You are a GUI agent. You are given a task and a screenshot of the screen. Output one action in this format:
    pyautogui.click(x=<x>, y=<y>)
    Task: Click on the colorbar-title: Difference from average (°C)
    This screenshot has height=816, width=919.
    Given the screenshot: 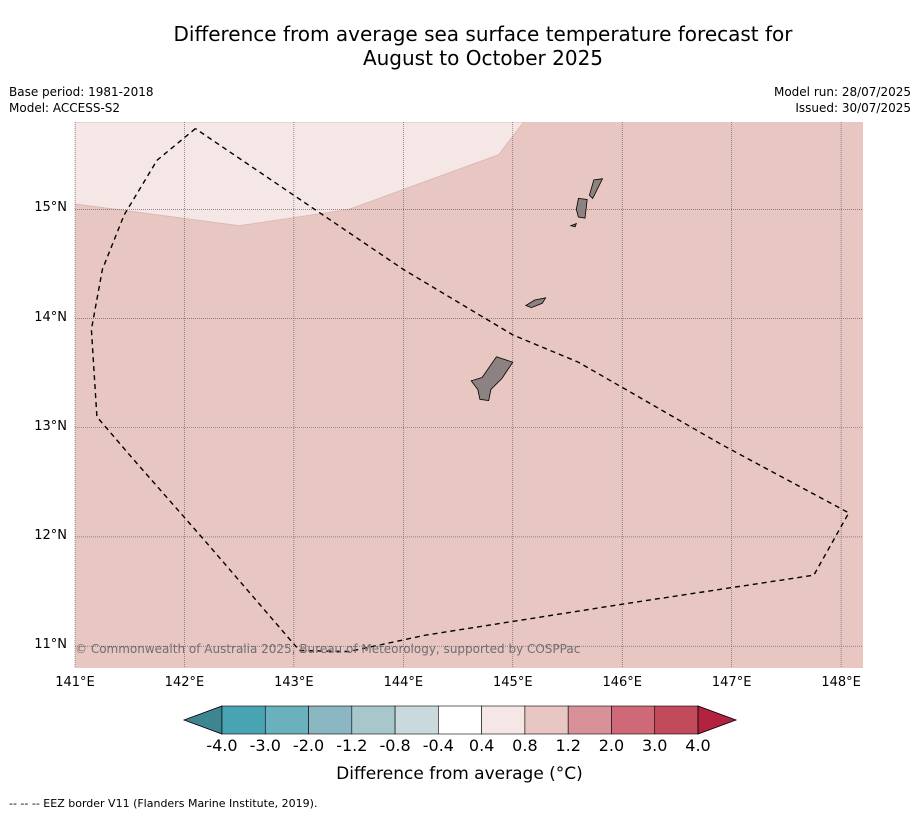 What is the action you would take?
    pyautogui.click(x=459, y=774)
    